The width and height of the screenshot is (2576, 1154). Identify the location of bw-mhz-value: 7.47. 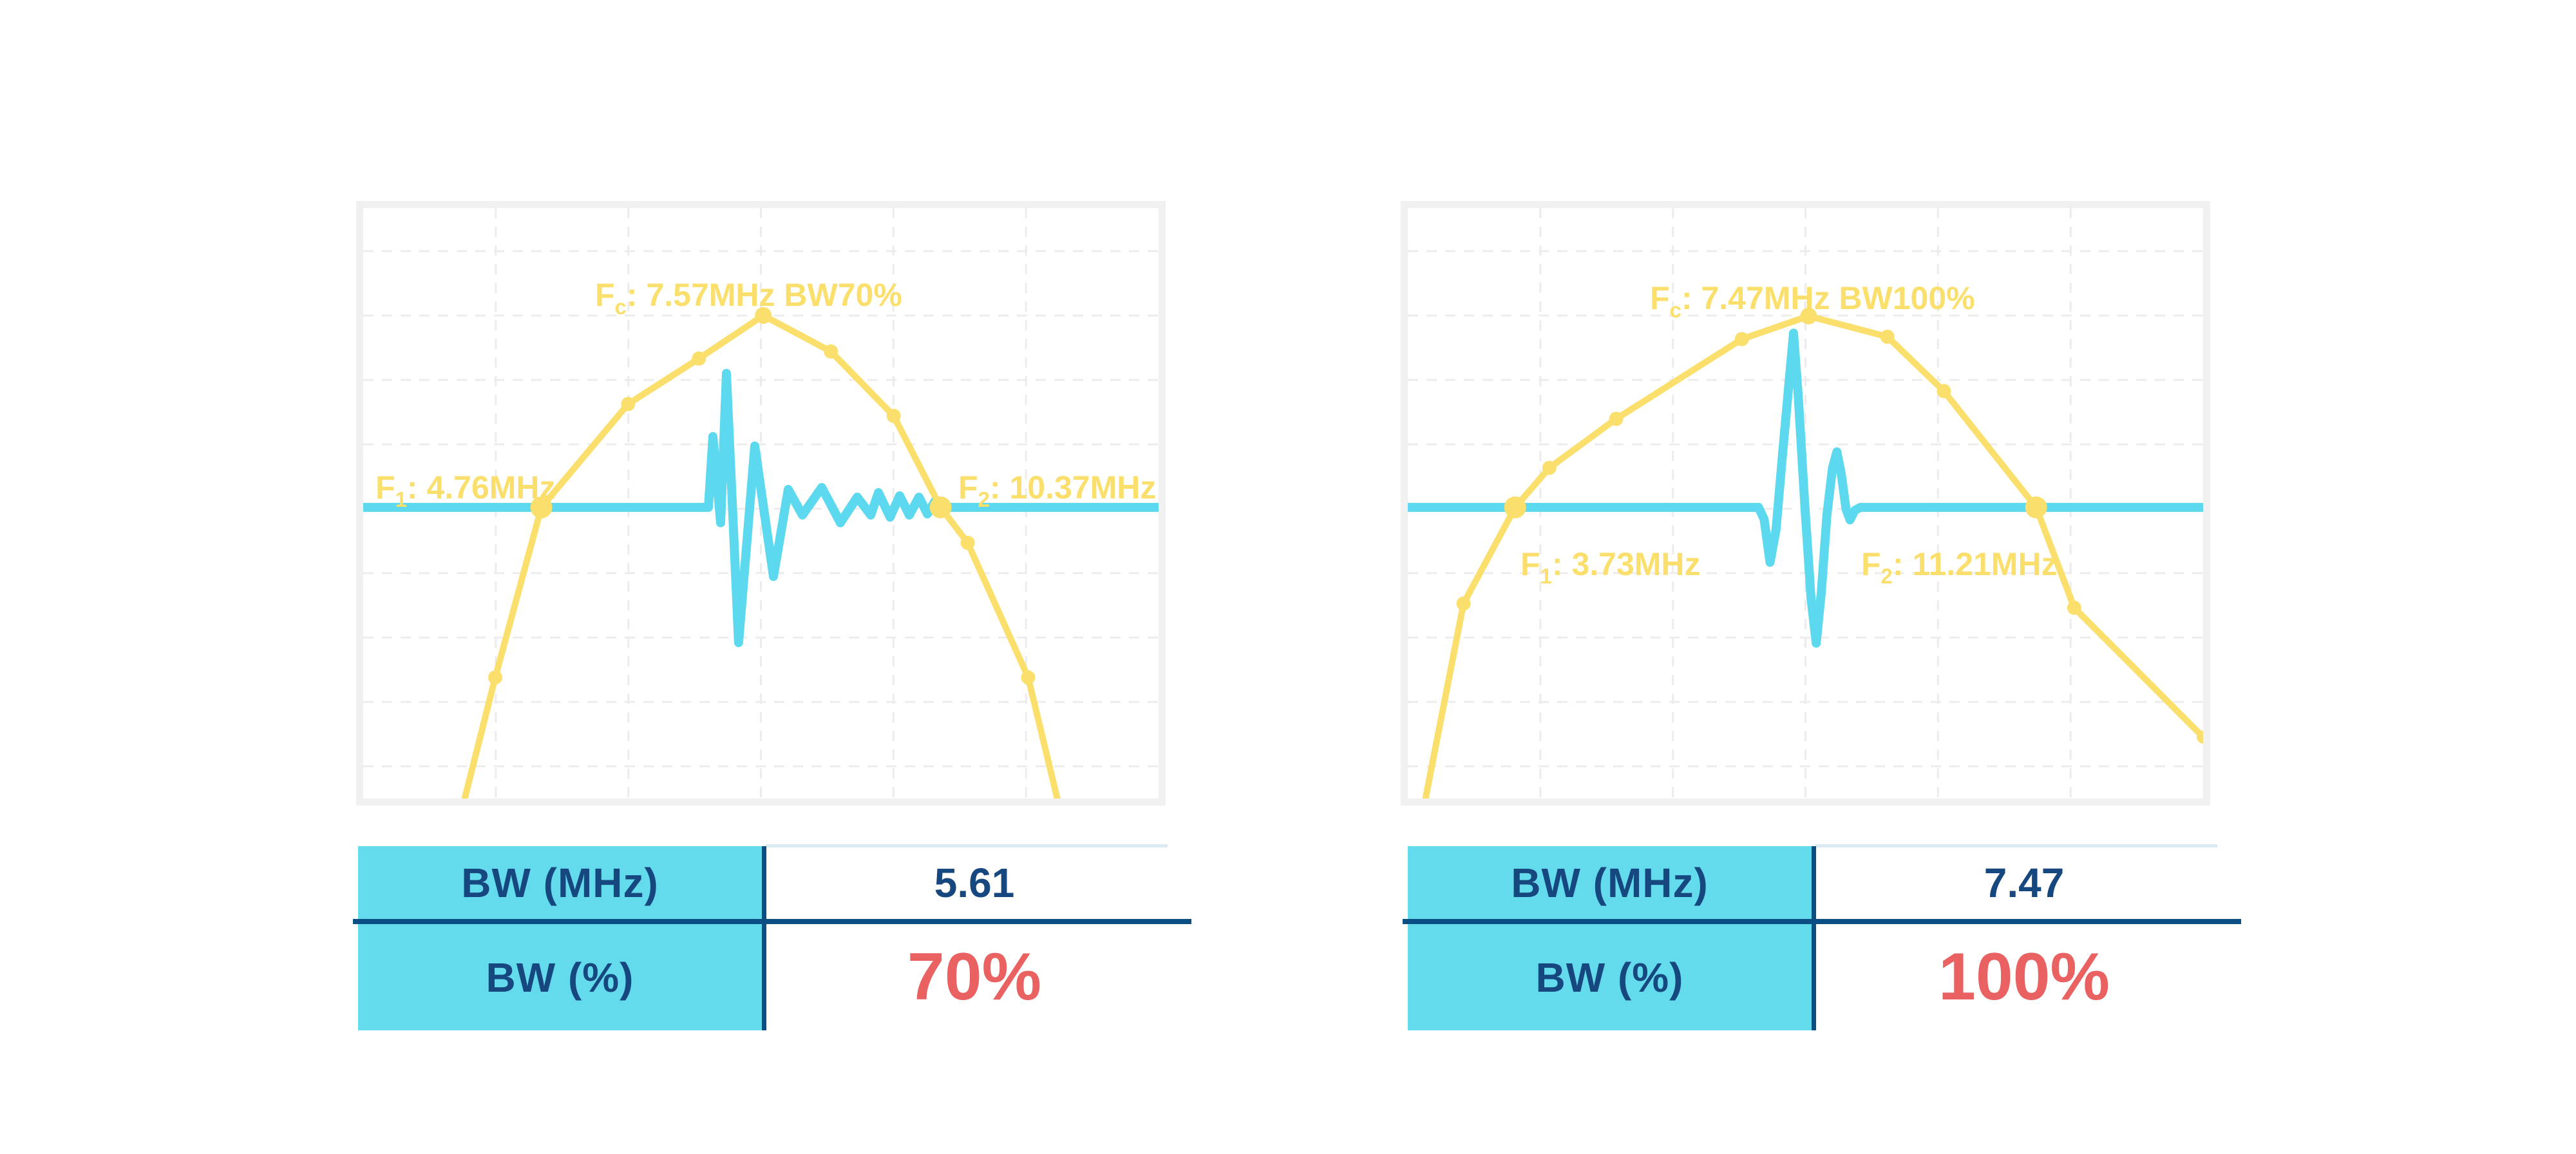
(2024, 883).